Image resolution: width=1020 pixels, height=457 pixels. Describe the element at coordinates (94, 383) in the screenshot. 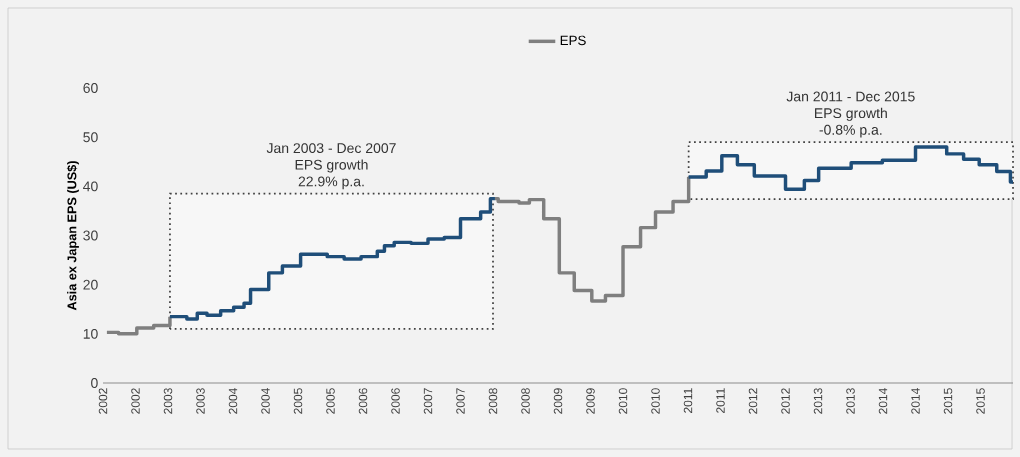

I see `y-tick-label: 0` at that location.